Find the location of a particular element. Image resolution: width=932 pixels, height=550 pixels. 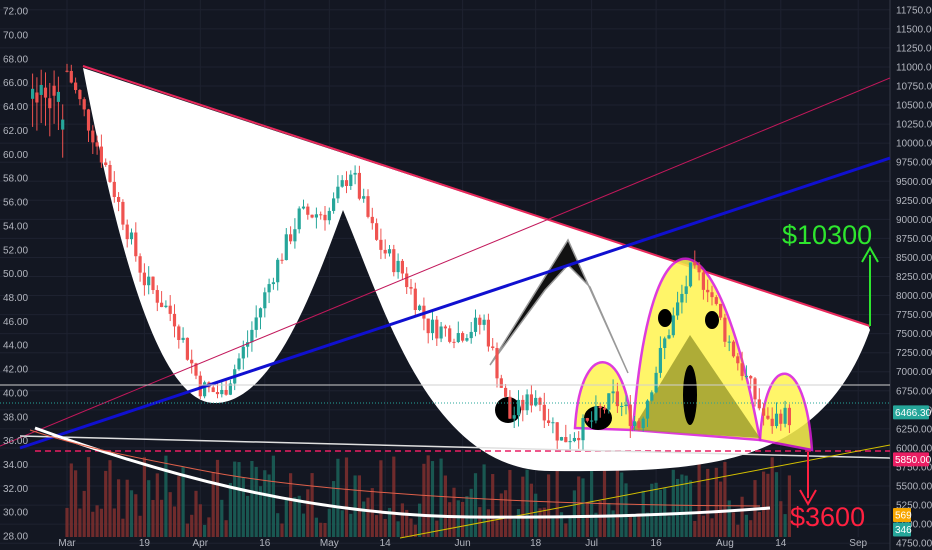

right-axis-tick: 11500.00 is located at coordinates (914, 29).